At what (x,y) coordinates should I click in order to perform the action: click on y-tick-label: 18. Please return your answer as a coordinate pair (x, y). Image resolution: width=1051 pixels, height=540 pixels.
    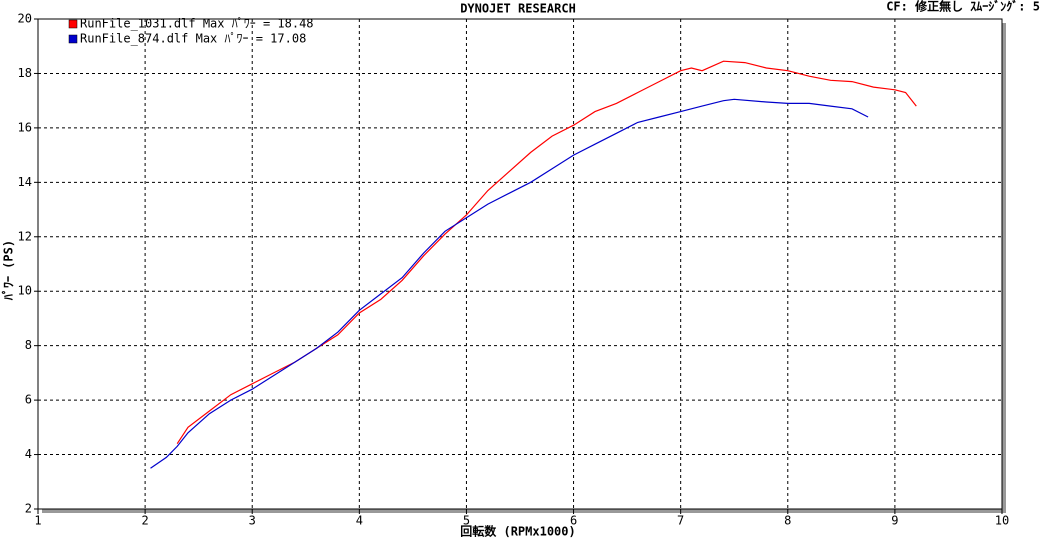
    Looking at the image, I should click on (25, 73).